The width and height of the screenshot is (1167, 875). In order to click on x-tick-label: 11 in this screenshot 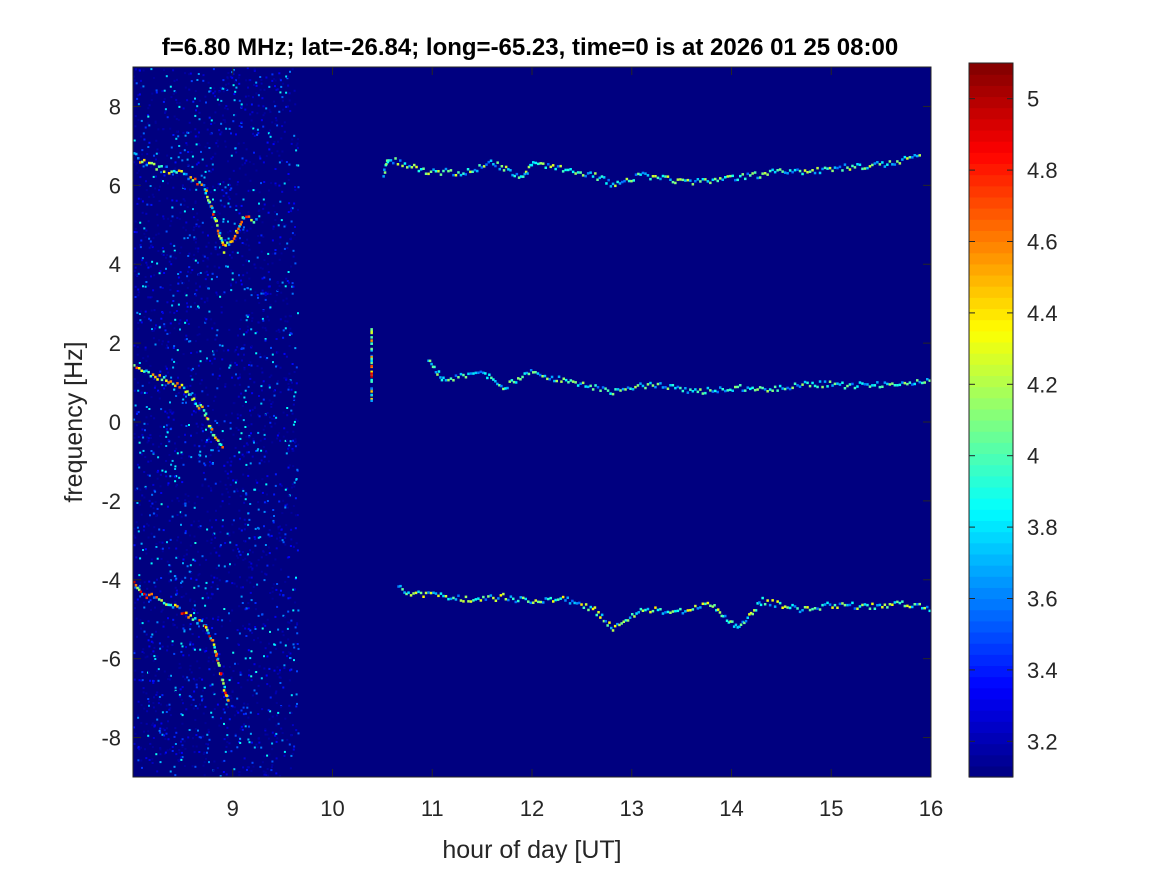, I will do `click(432, 808)`.